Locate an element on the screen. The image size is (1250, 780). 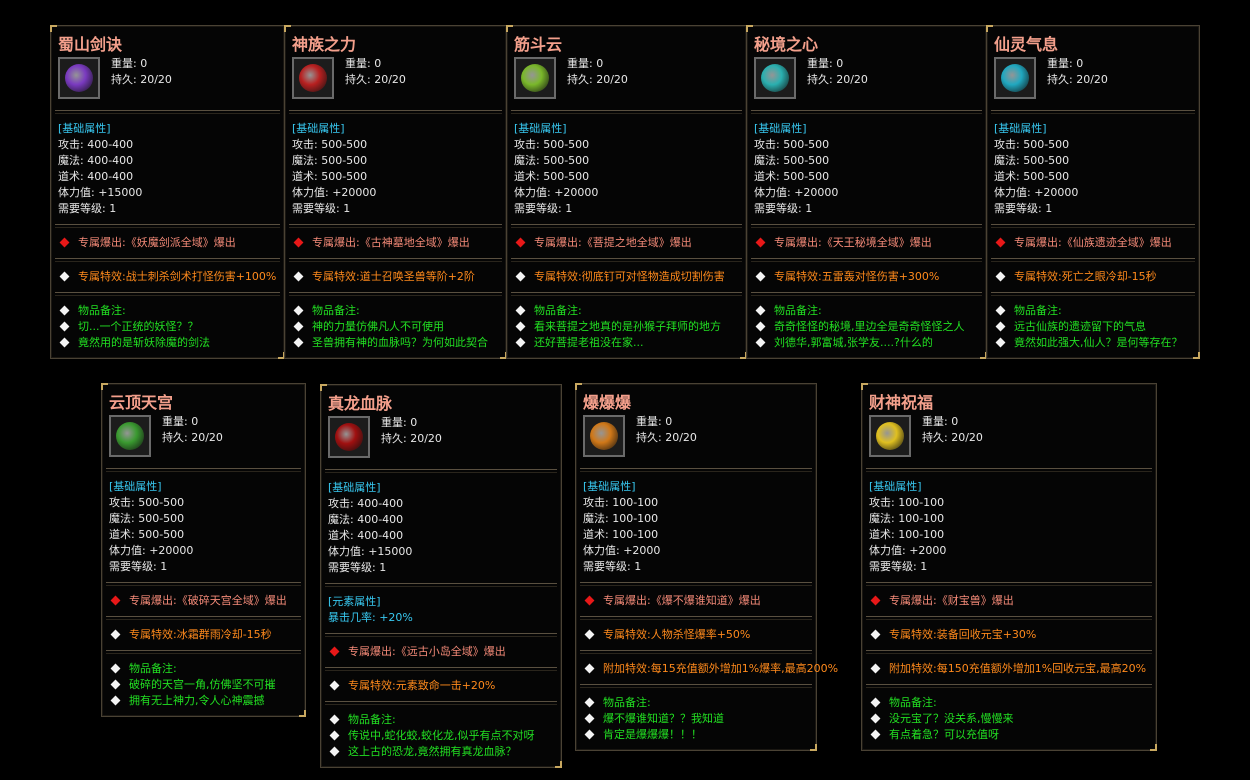
note-text: 拥有无上神力,令人心神震撼 is located at coordinates (197, 700).